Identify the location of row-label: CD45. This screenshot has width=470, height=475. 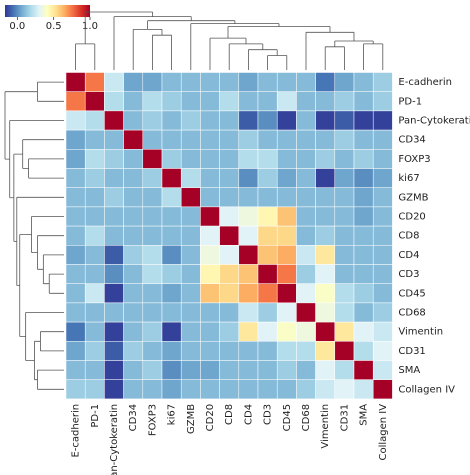
(411, 293).